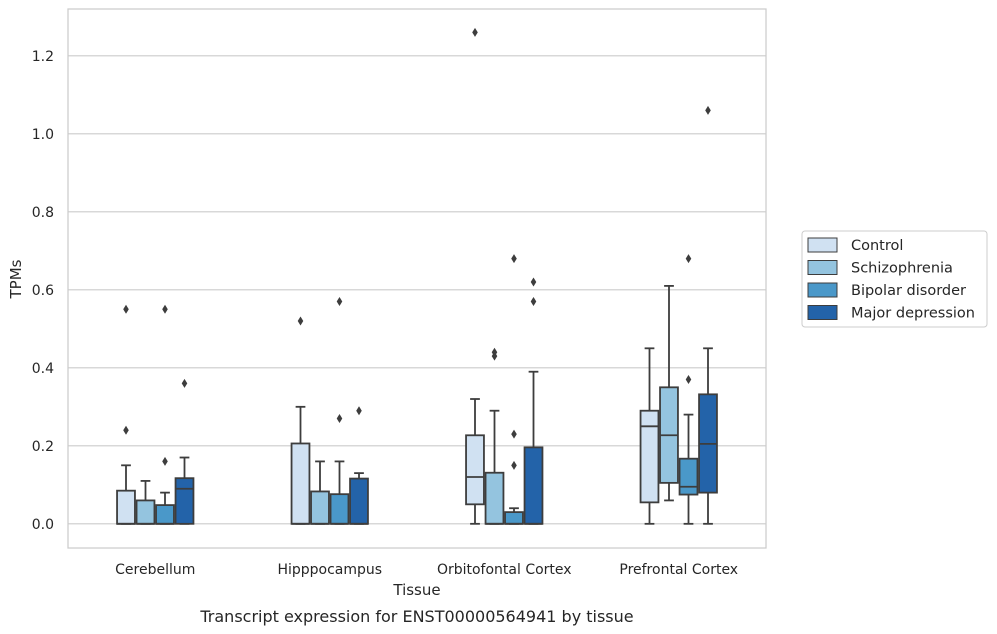 This screenshot has width=997, height=634. I want to click on y-tick-label: 0.8, so click(43, 213).